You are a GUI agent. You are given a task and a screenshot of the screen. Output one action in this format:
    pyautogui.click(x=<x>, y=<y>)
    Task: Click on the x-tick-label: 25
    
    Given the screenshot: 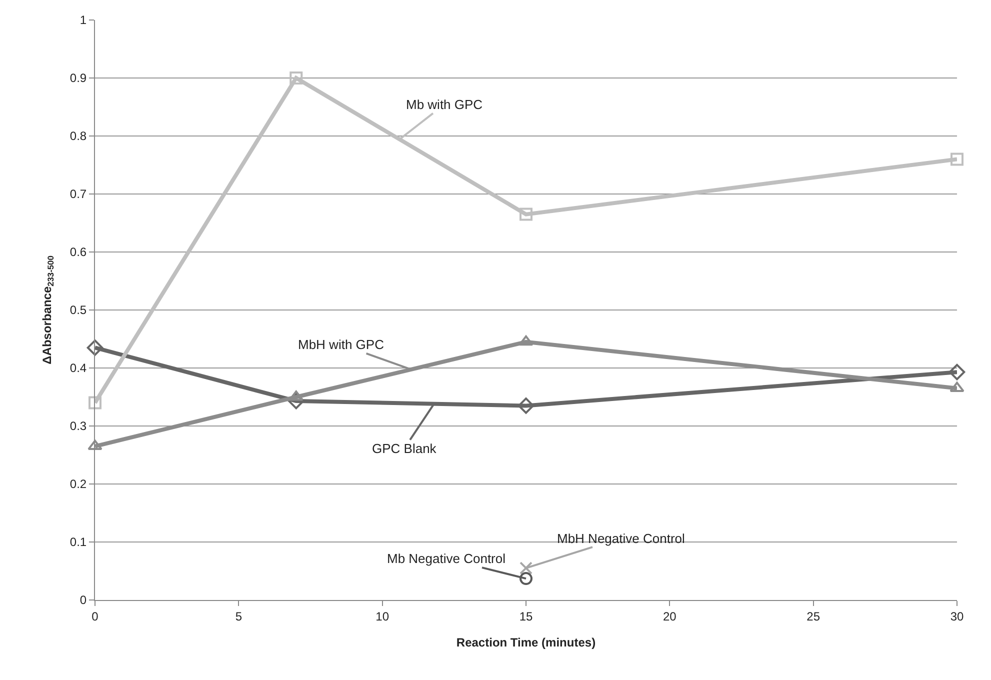 What is the action you would take?
    pyautogui.click(x=813, y=616)
    